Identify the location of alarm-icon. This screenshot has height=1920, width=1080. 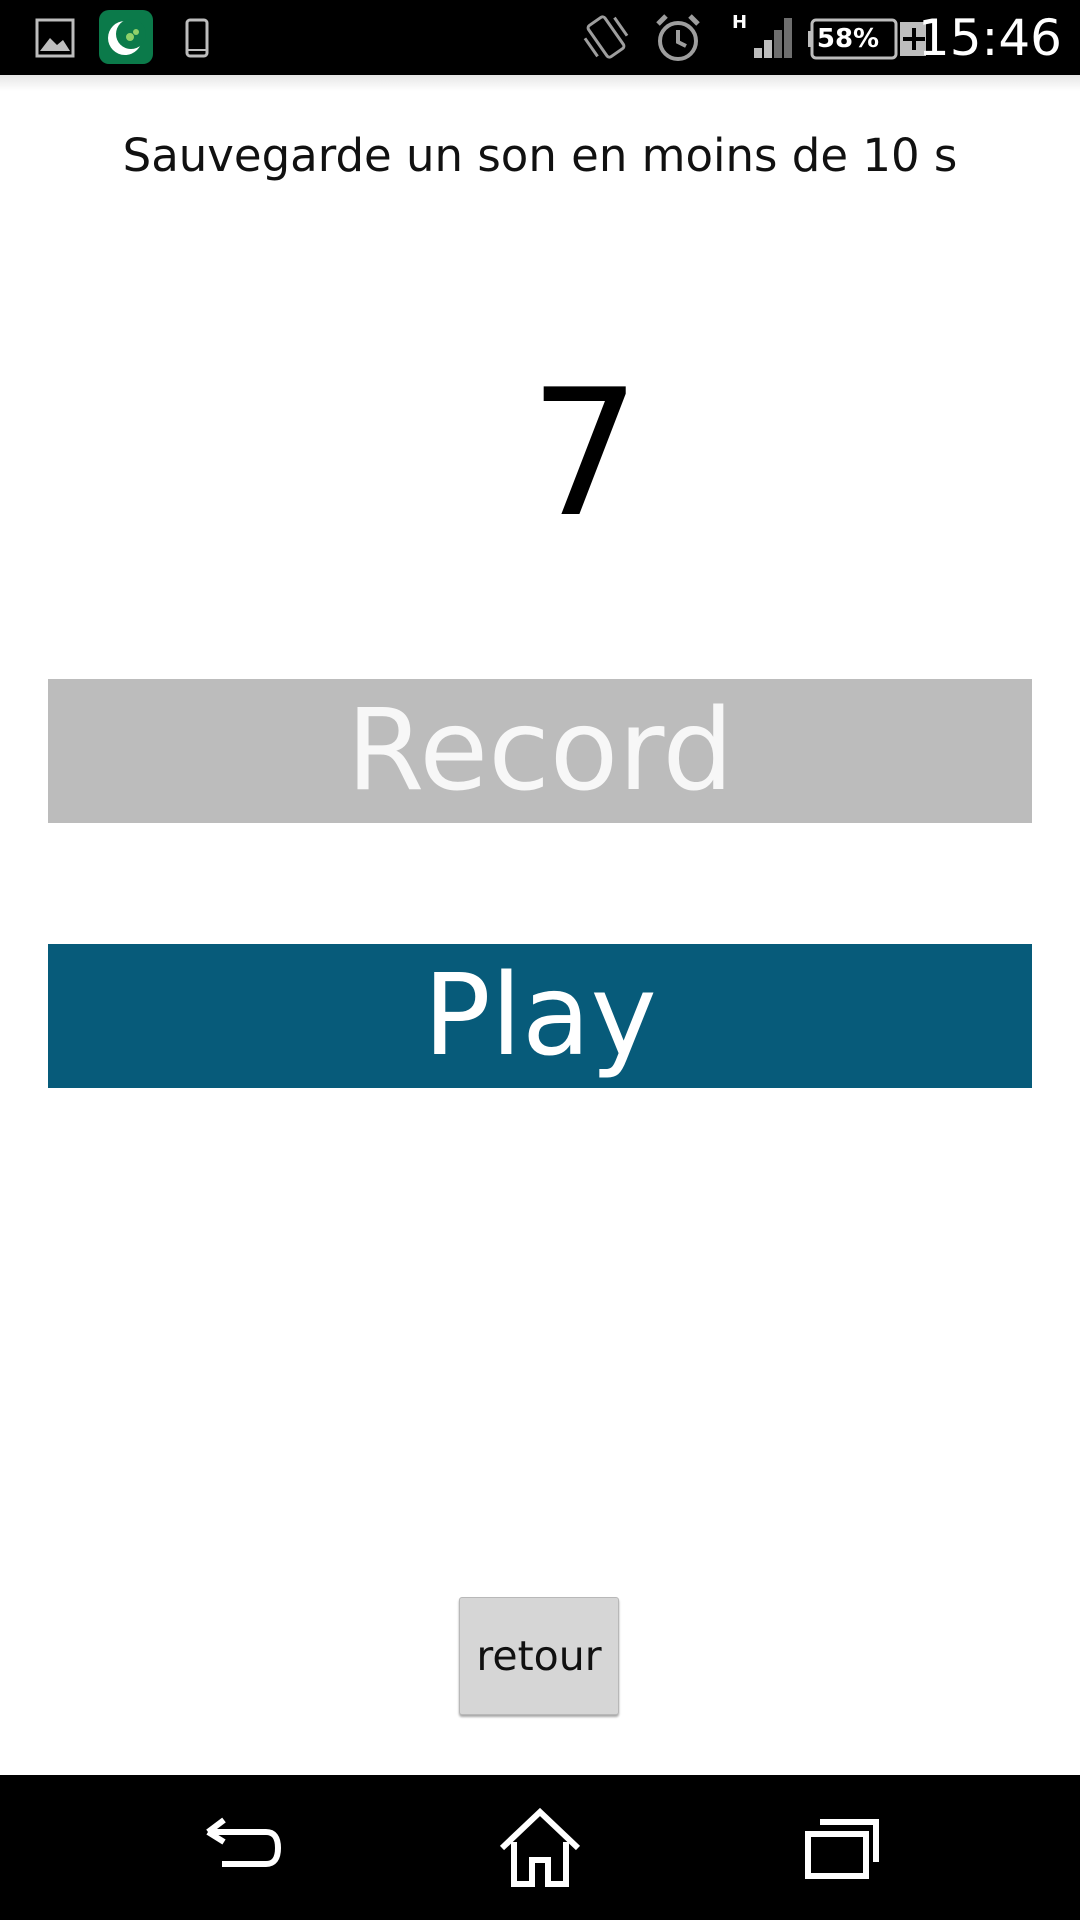
(678, 38).